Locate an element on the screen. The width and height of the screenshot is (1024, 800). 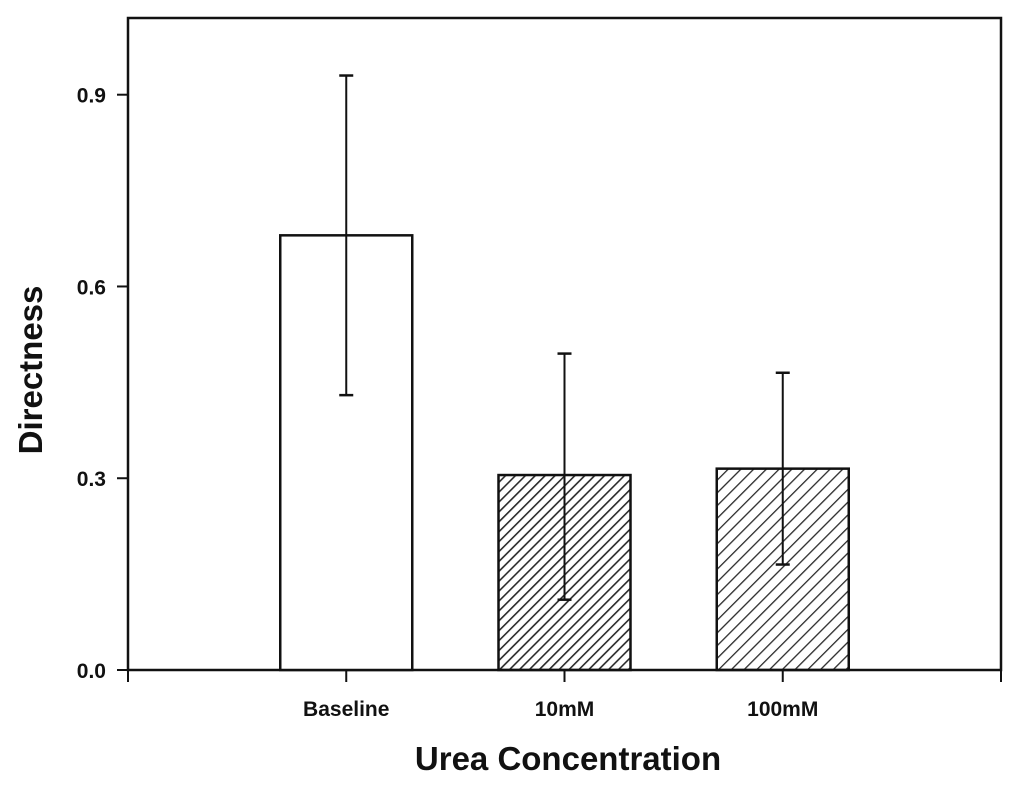
x-tick-label-100mm: 100mM is located at coordinates (782, 709).